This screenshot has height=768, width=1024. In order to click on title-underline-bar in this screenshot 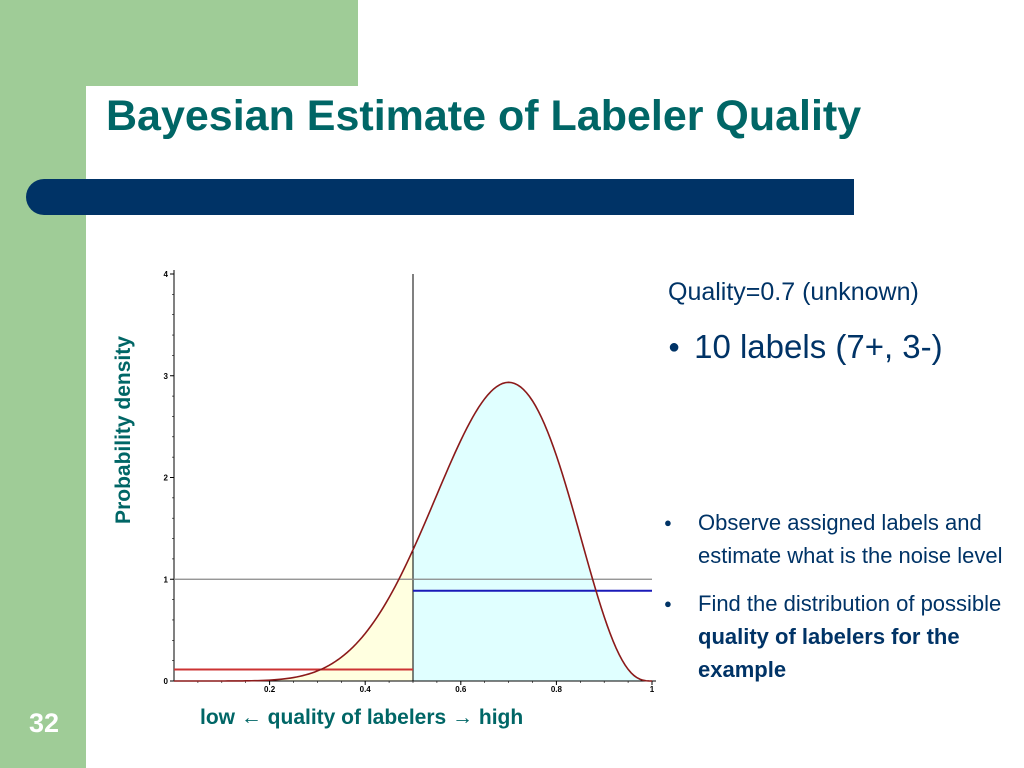, I will do `click(440, 197)`.